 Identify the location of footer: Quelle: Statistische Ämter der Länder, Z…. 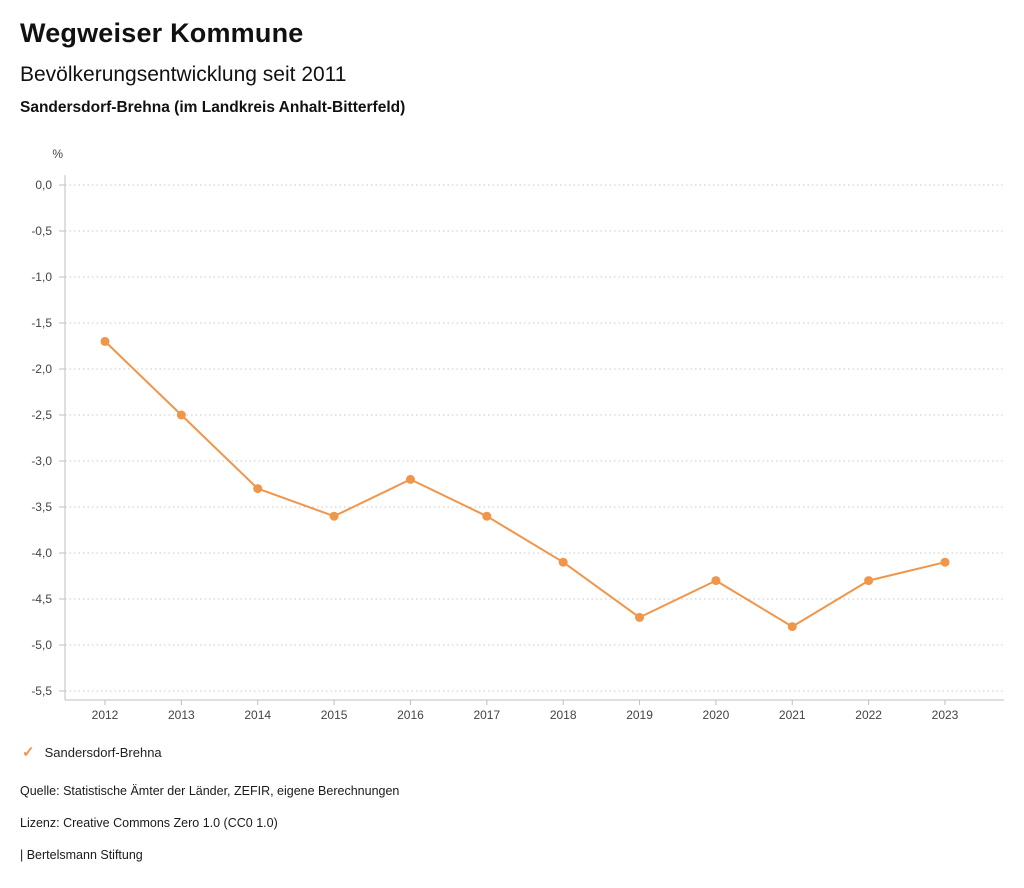
(209, 832).